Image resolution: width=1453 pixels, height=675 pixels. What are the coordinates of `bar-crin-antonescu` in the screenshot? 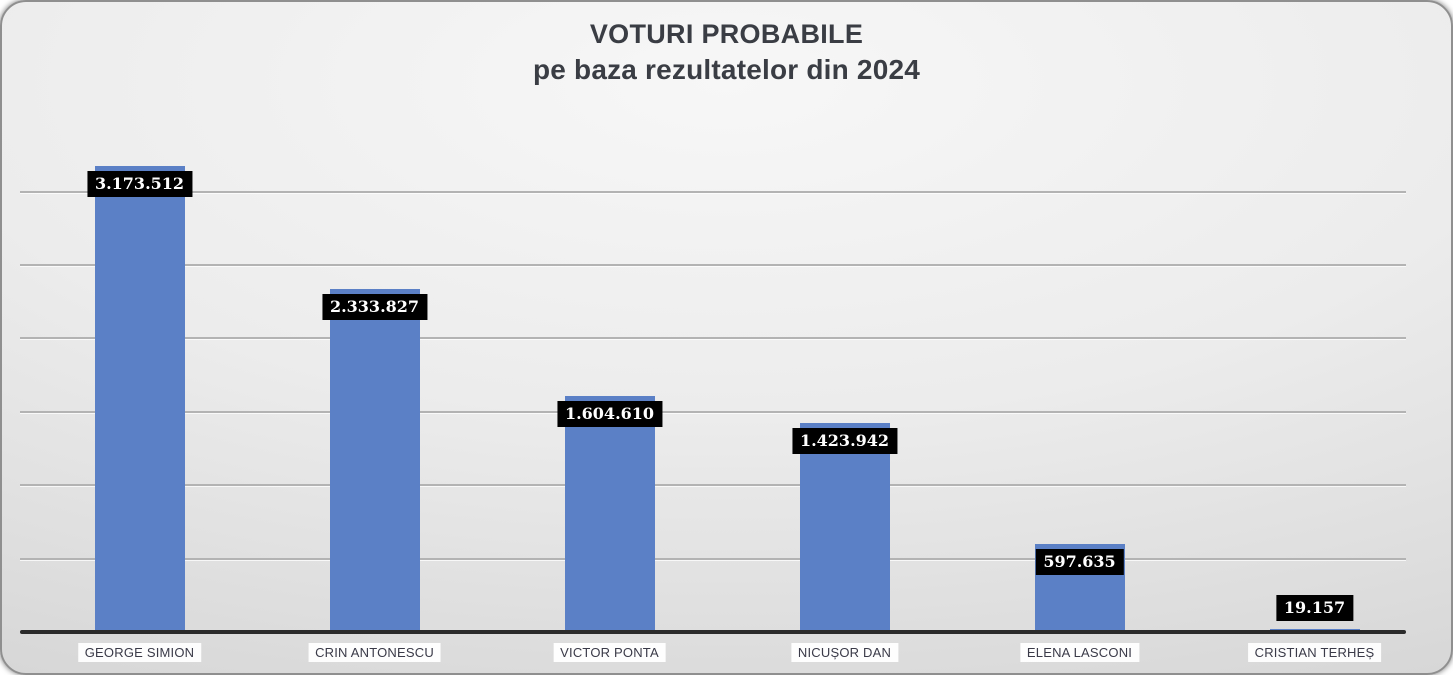 It's located at (374, 460).